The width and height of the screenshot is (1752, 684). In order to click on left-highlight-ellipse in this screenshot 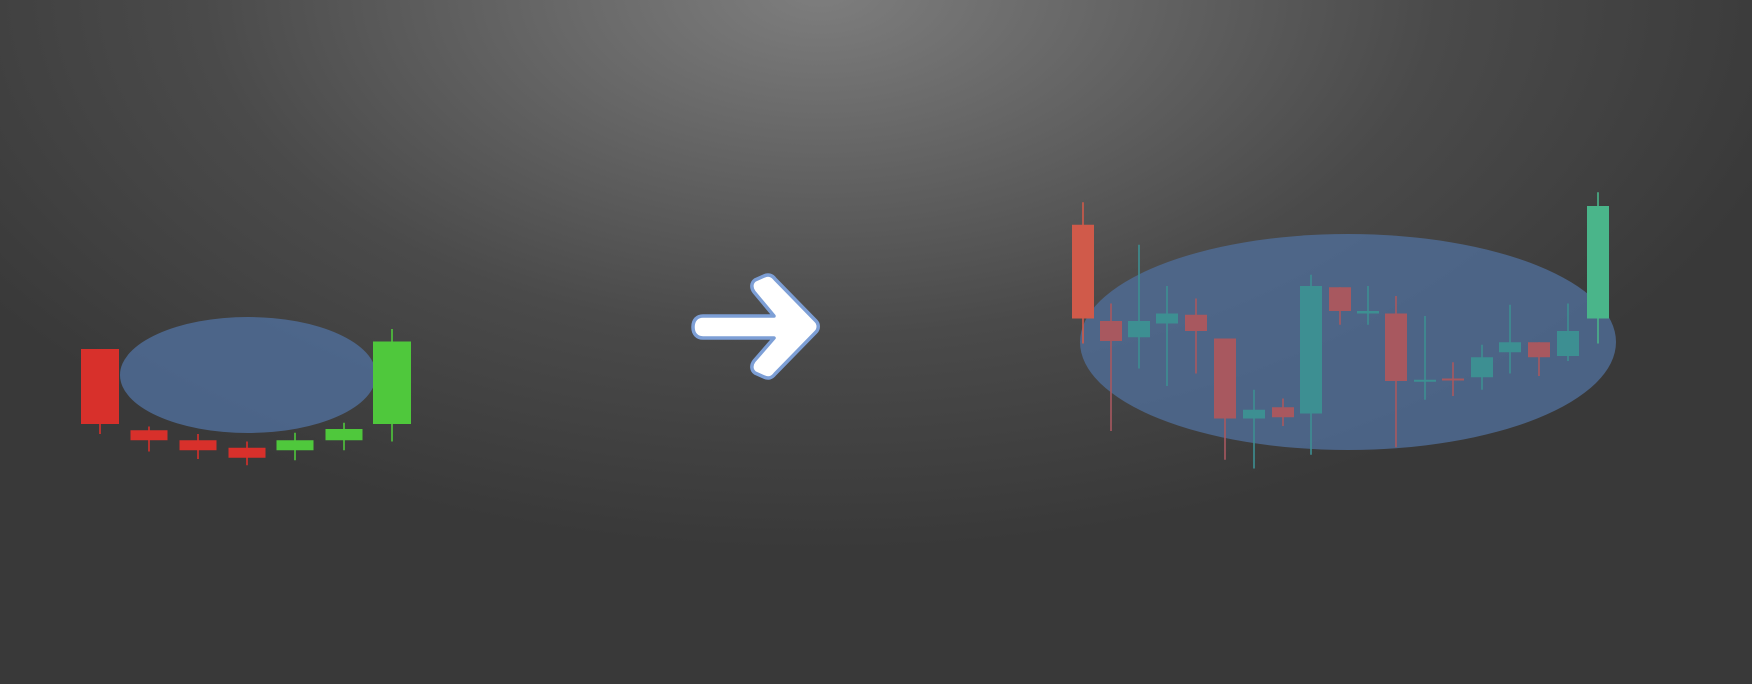, I will do `click(248, 375)`.